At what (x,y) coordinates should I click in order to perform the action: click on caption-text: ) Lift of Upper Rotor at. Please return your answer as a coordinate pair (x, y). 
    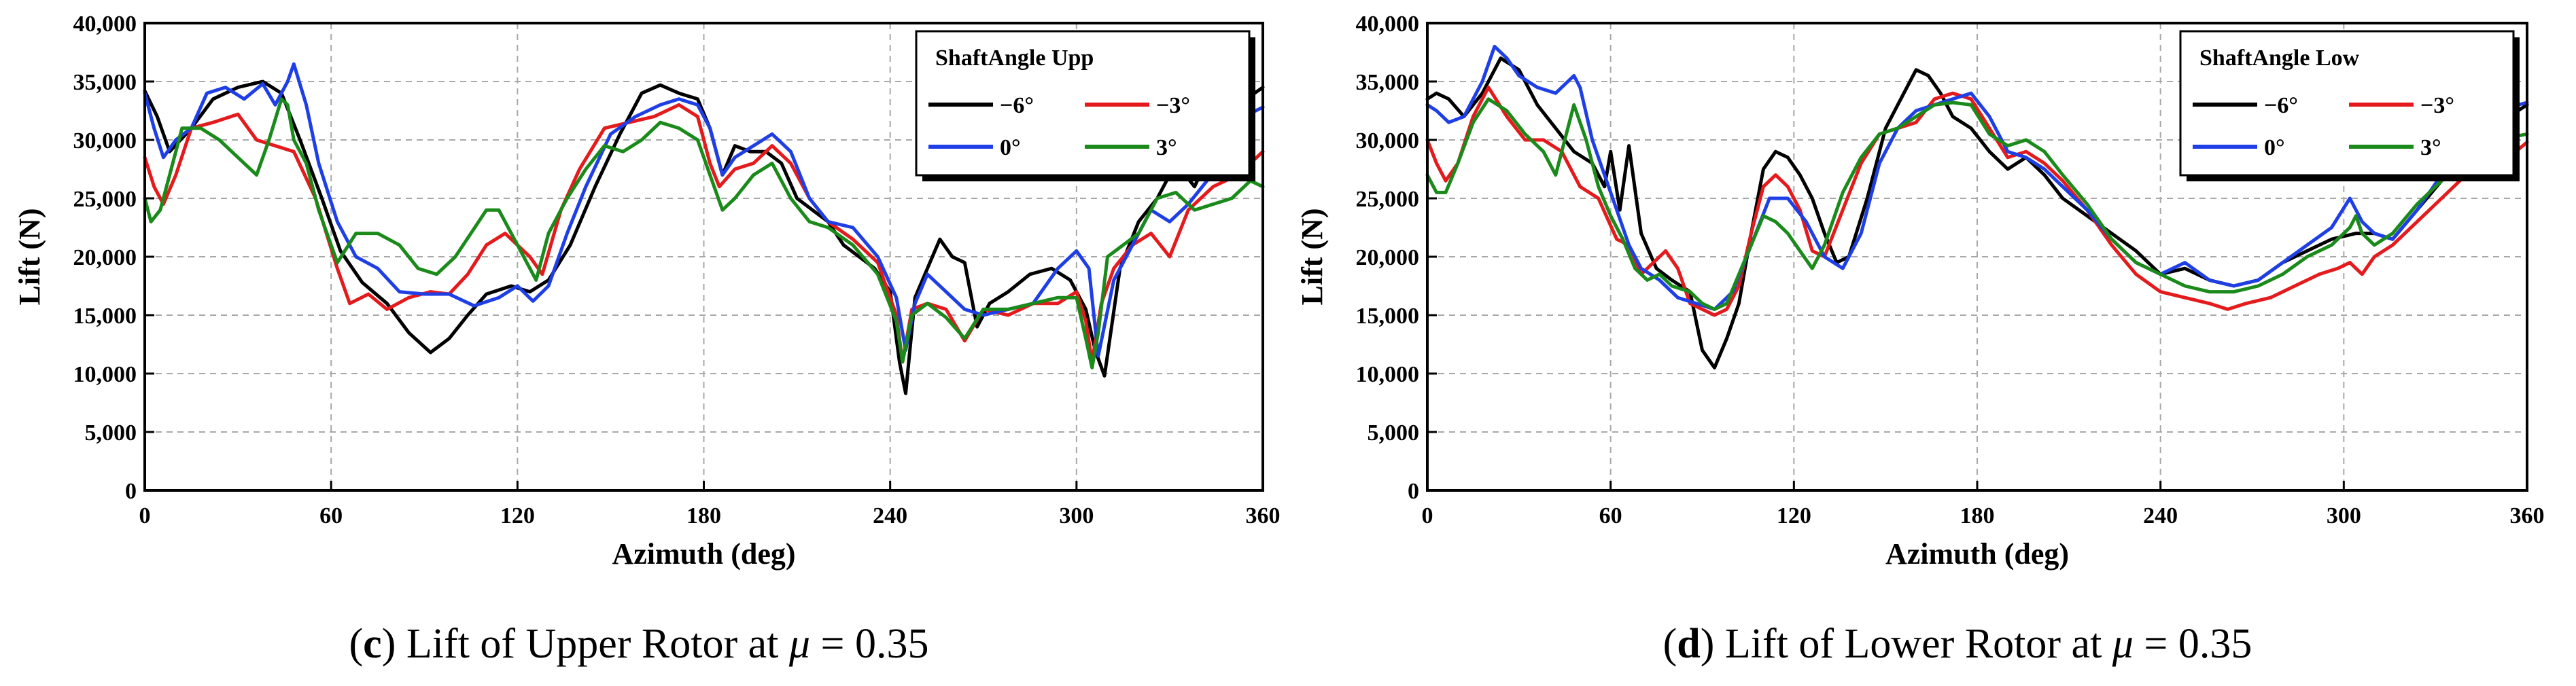
    Looking at the image, I should click on (585, 644).